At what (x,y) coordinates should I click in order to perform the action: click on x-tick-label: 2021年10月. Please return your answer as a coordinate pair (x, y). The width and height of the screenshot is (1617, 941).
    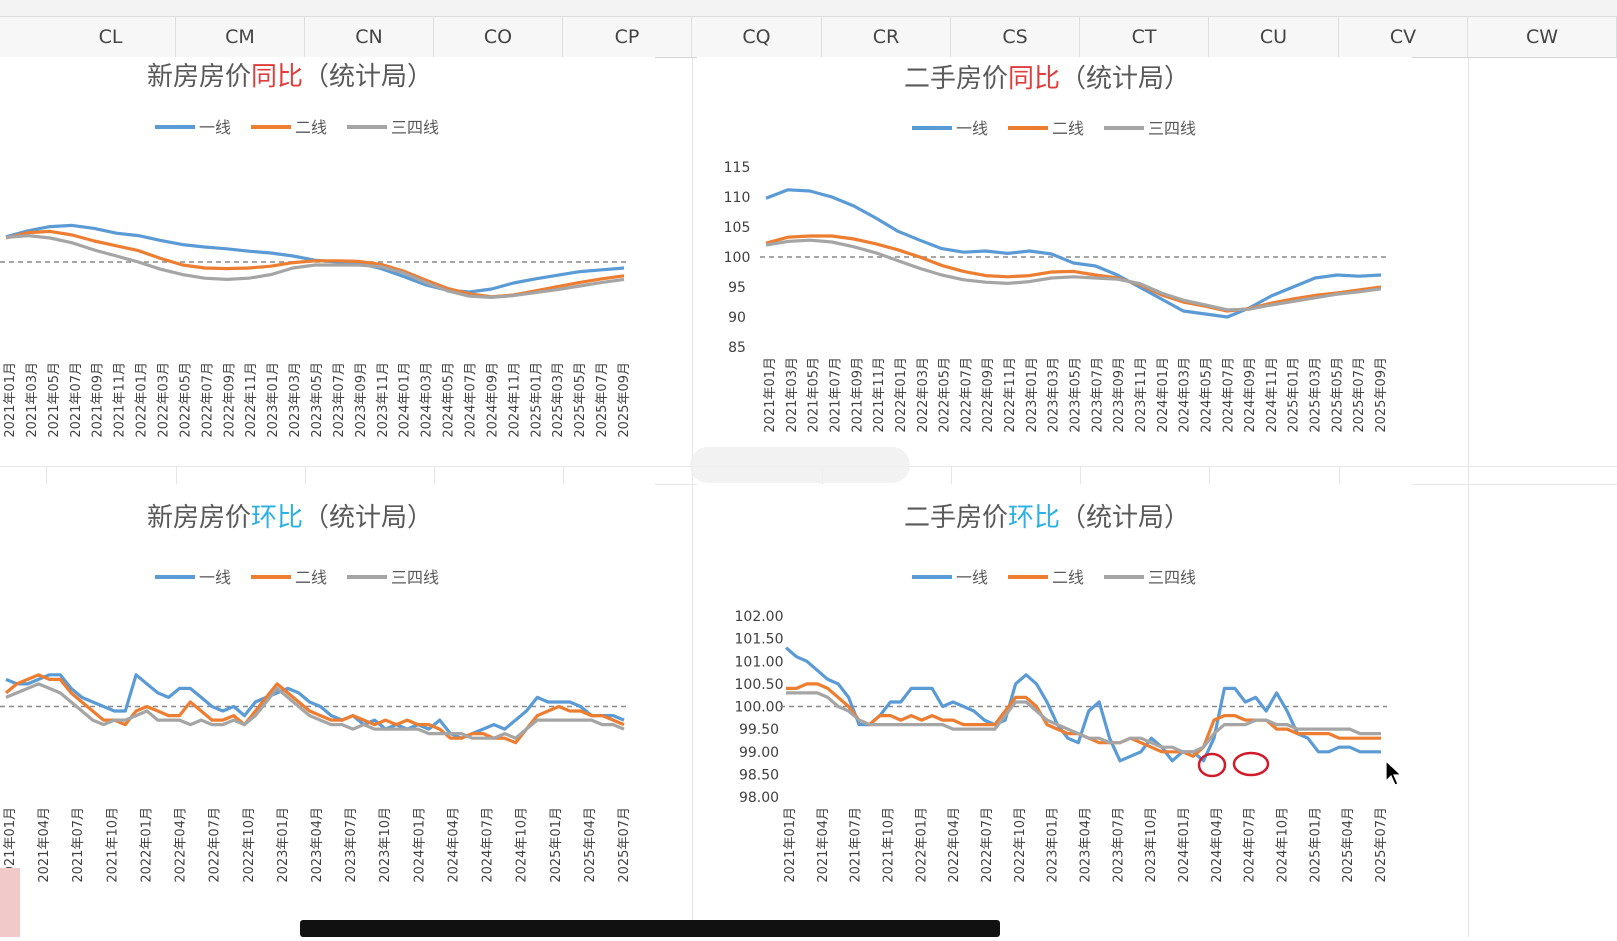
    Looking at the image, I should click on (112, 845).